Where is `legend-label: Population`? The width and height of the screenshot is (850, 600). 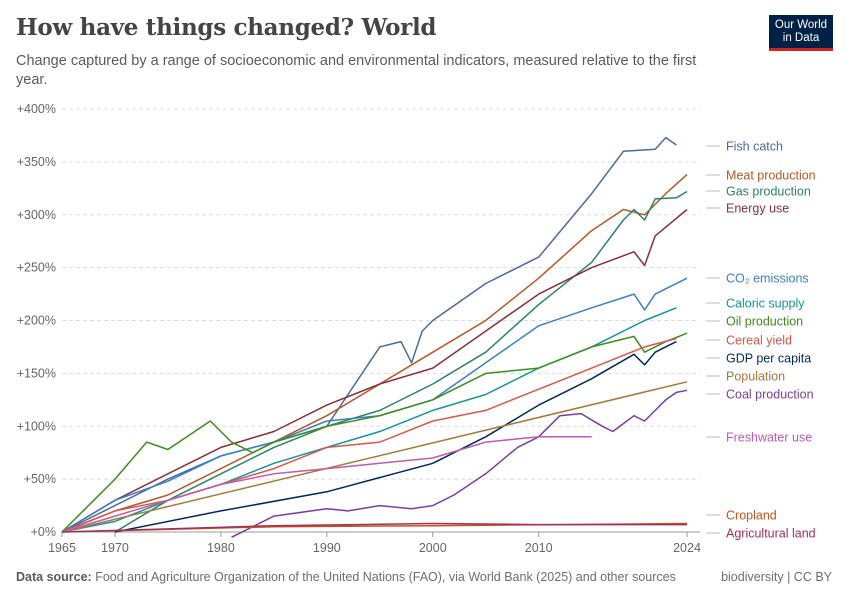 legend-label: Population is located at coordinates (755, 377).